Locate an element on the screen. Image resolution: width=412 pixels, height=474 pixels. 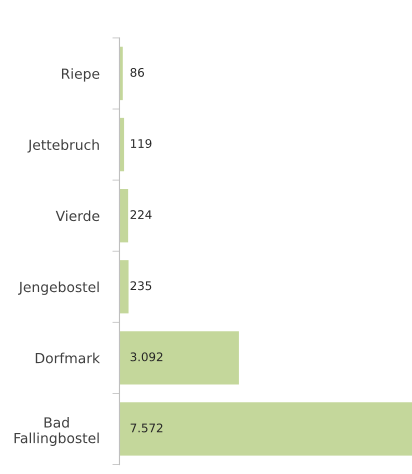
data-label: 7.572 is located at coordinates (146, 427).